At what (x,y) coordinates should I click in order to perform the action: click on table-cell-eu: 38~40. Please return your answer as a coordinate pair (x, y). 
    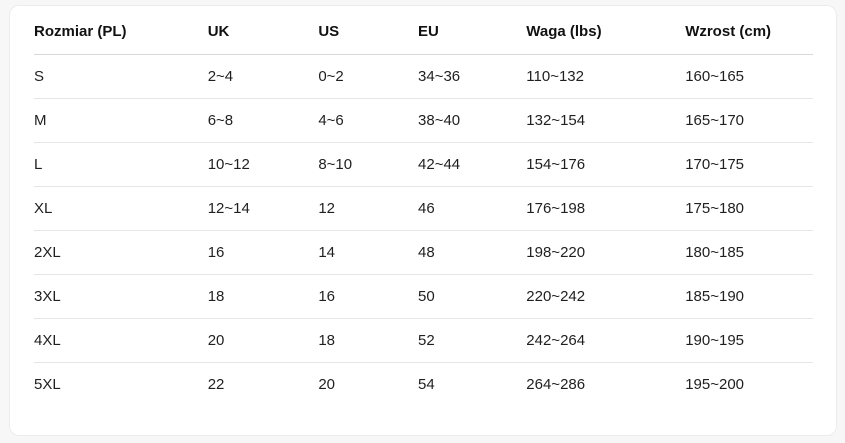
    Looking at the image, I should click on (472, 120).